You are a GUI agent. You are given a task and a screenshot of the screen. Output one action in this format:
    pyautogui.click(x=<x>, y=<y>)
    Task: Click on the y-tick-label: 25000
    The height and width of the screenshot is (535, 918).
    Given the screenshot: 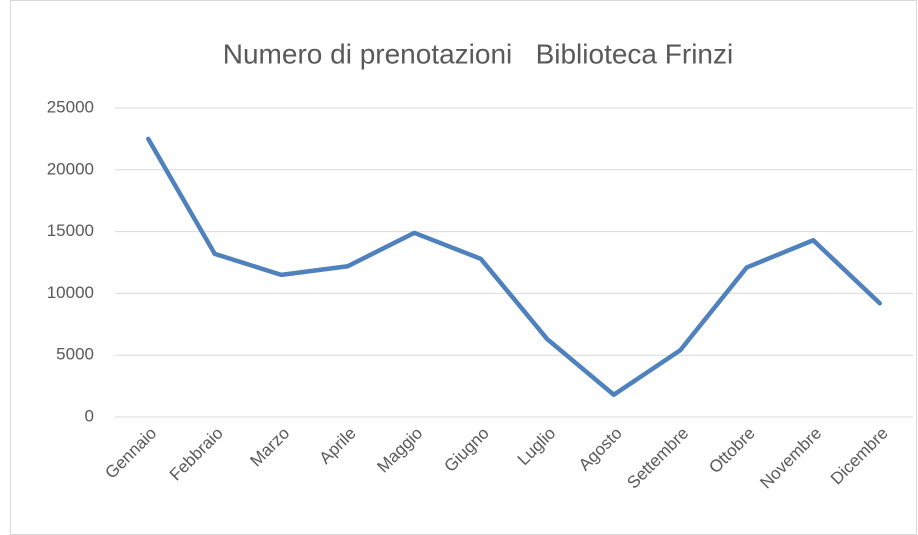 What is the action you would take?
    pyautogui.click(x=70, y=106)
    